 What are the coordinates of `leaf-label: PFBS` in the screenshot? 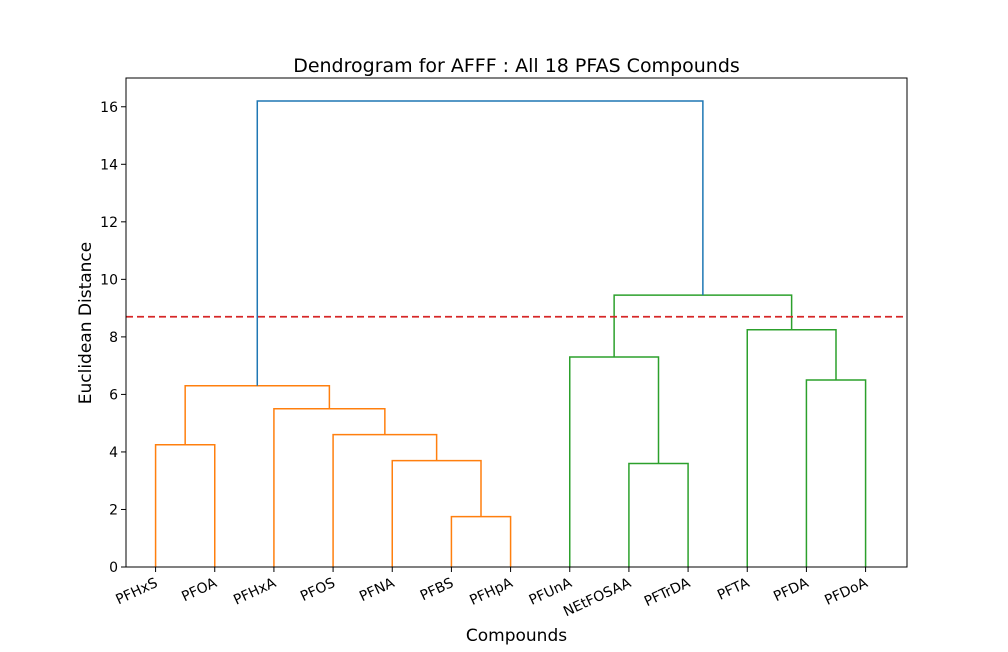 It's located at (437, 589).